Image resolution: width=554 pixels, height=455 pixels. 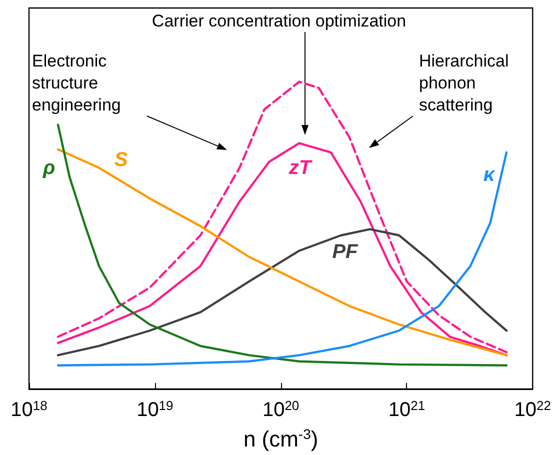 What do you see at coordinates (279, 21) in the screenshot?
I see `text: Carrier concentration optimization` at bounding box center [279, 21].